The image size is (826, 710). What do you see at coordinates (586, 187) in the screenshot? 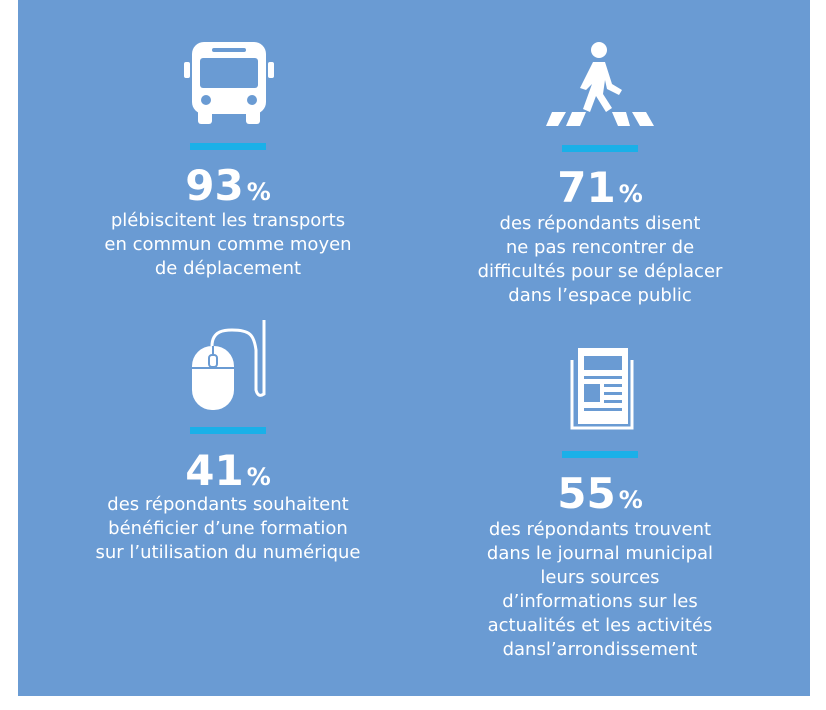
I see `stat-value: 71` at bounding box center [586, 187].